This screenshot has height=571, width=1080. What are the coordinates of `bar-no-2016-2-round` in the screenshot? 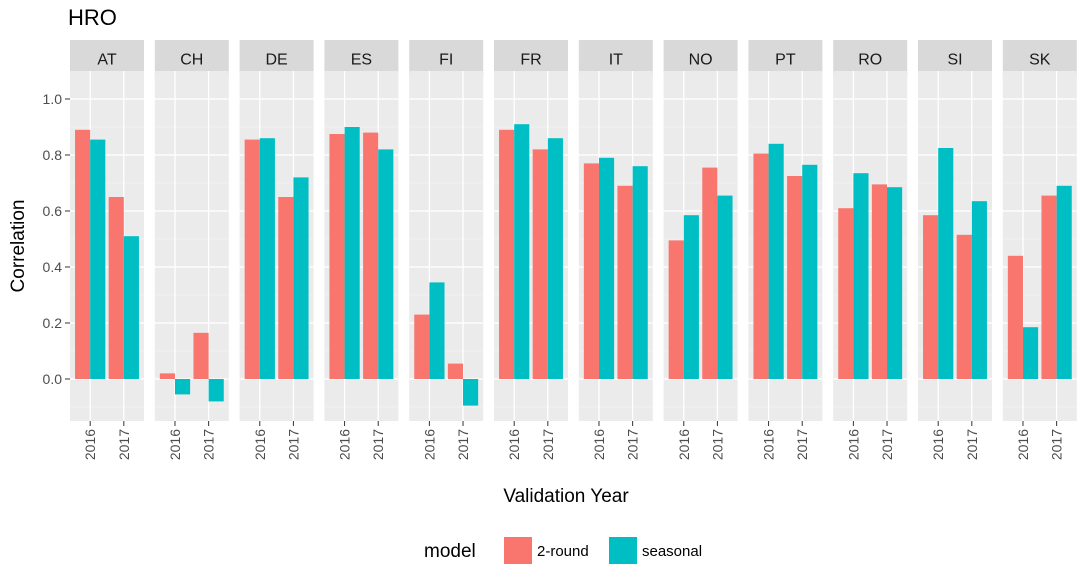 It's located at (676, 309).